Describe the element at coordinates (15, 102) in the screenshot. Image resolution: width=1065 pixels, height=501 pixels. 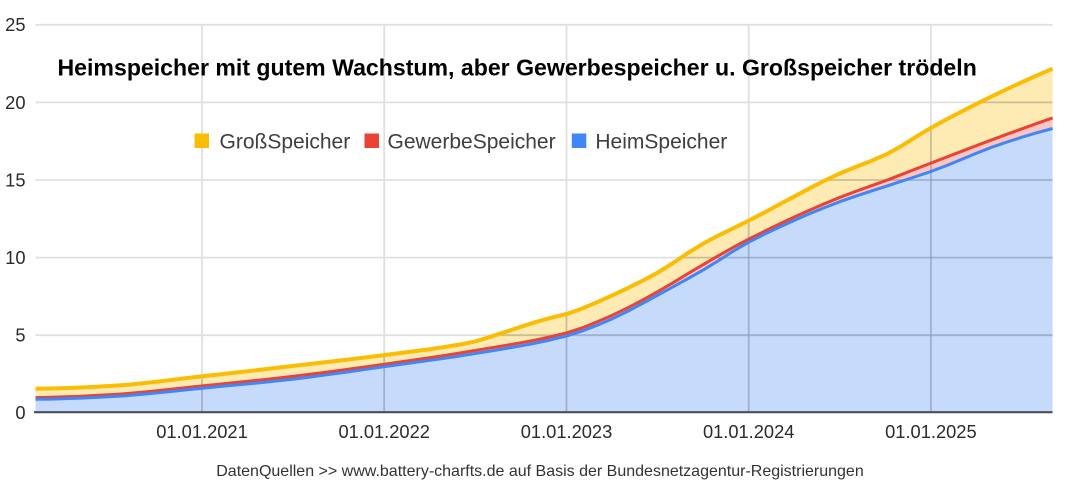
I see `svg-text: 20` at that location.